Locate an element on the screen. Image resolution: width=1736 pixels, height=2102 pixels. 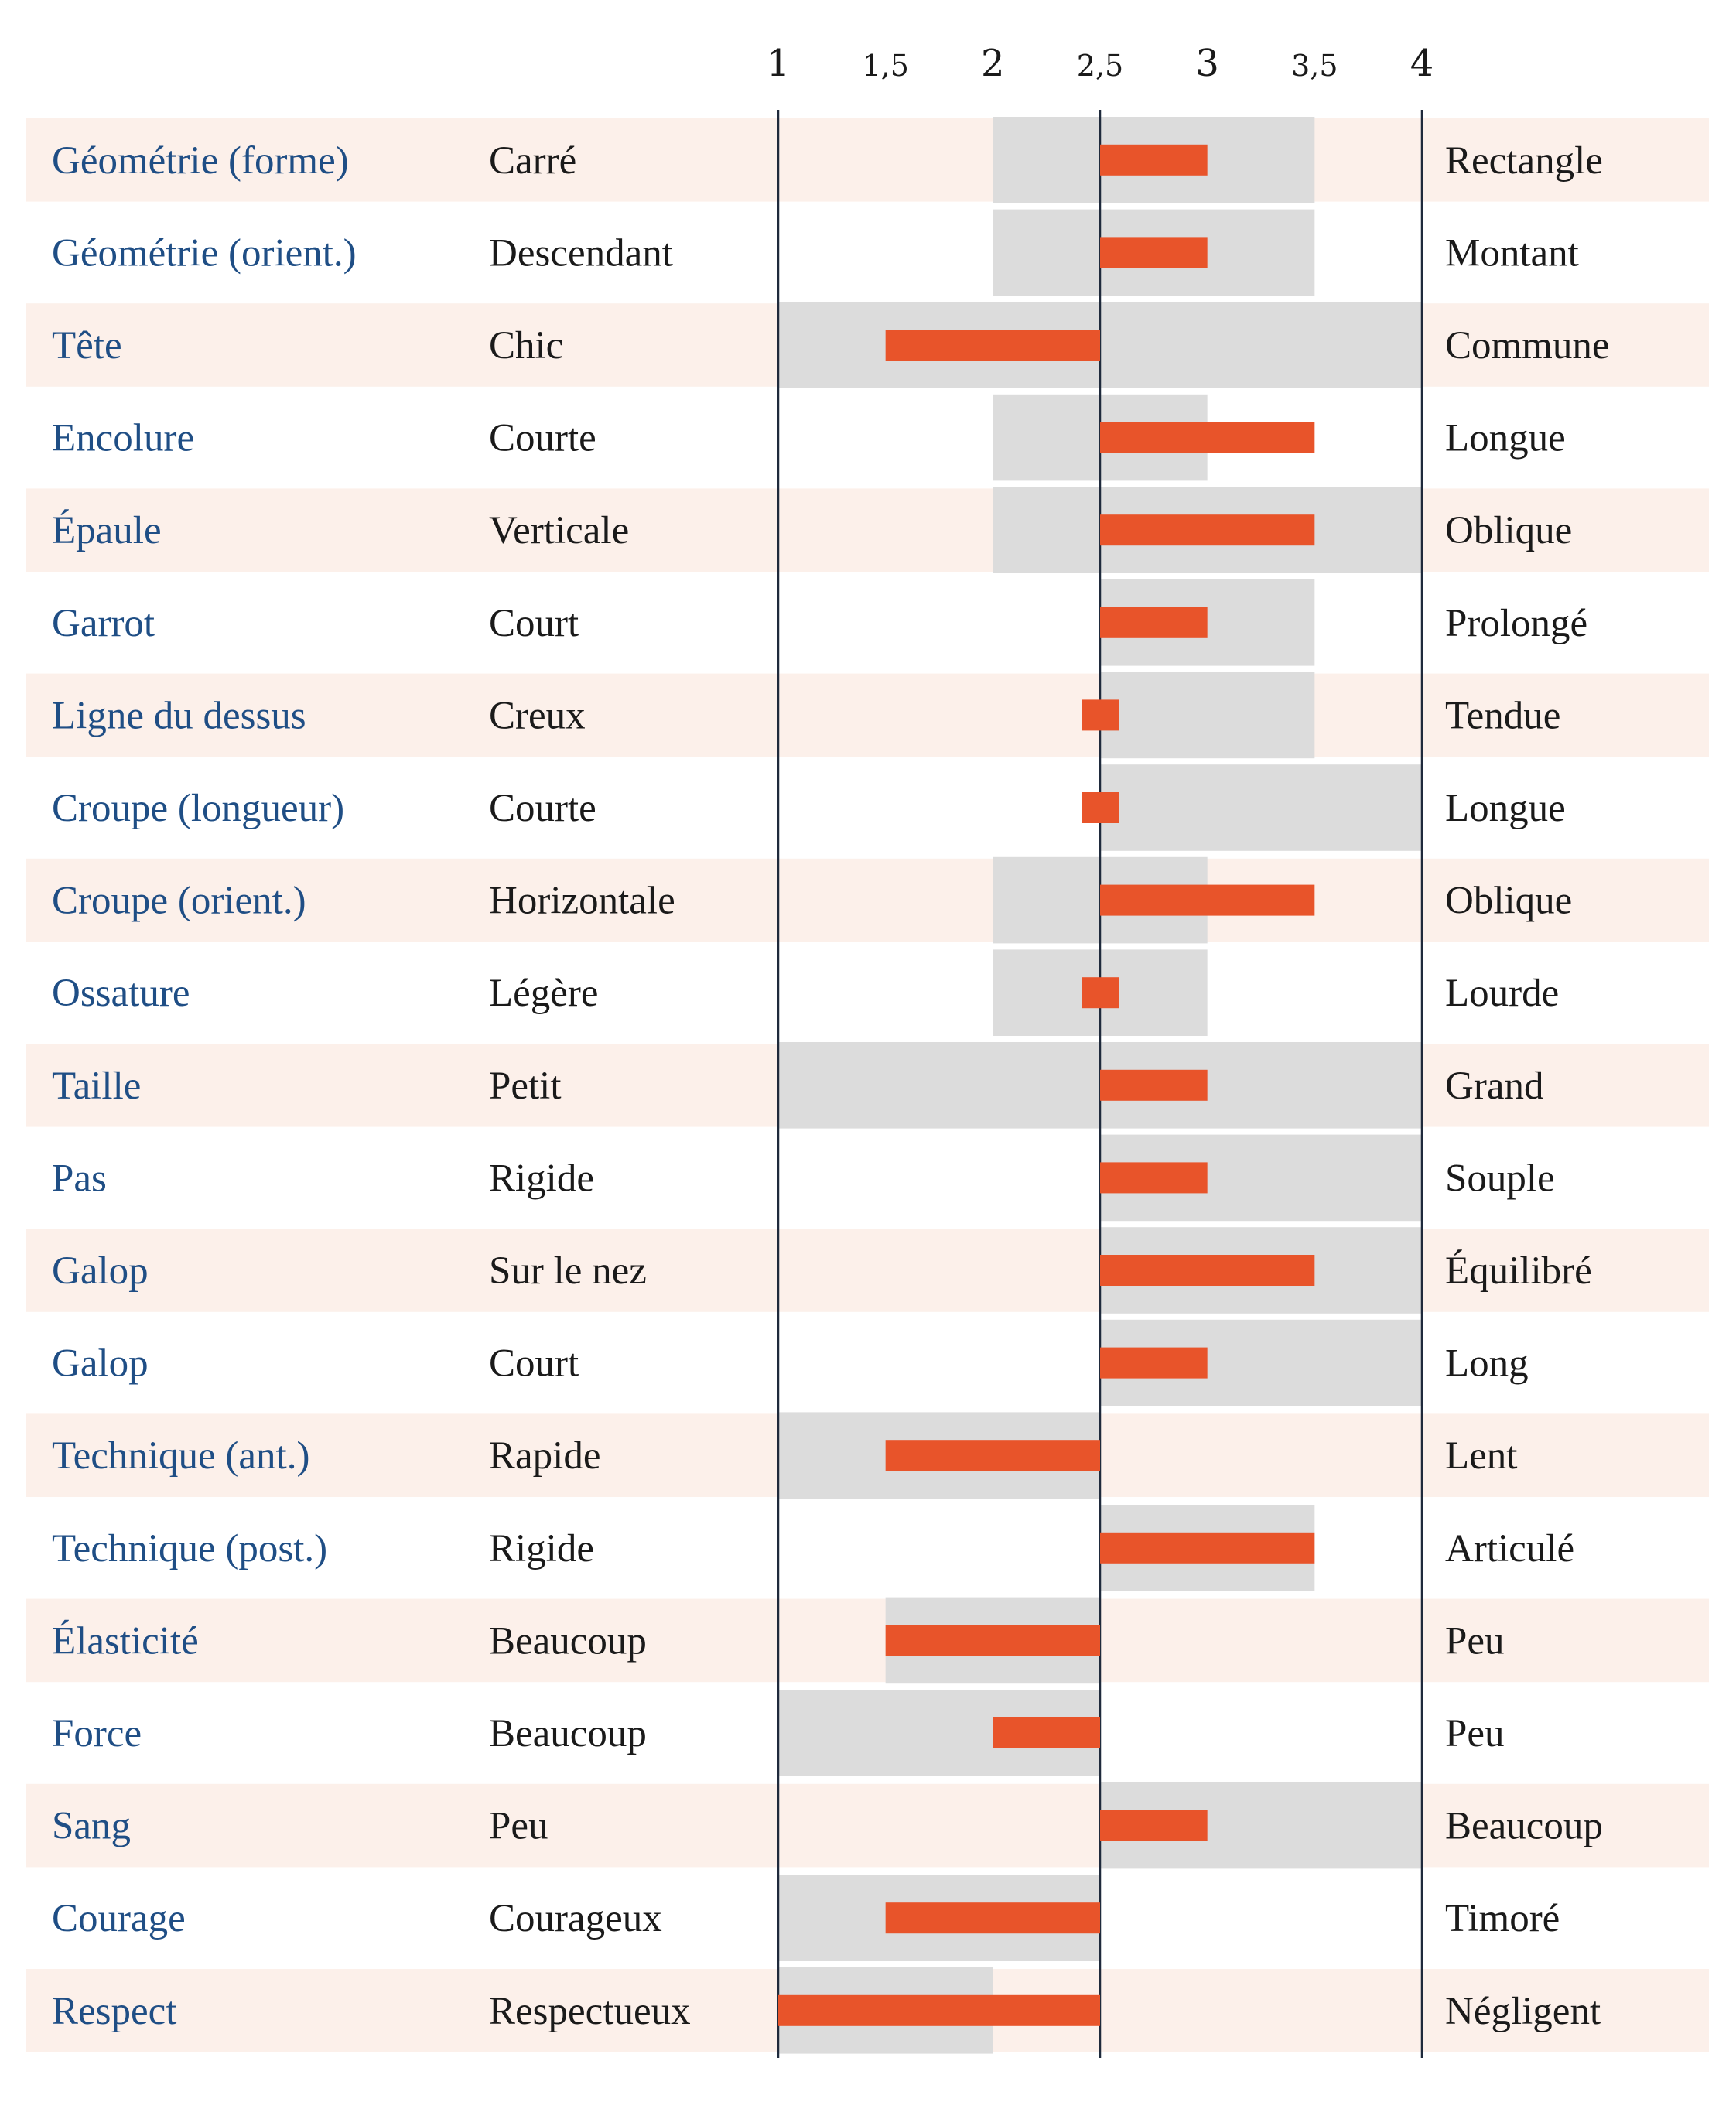
attribute-label: Ligne du dessus is located at coordinates (179, 715).